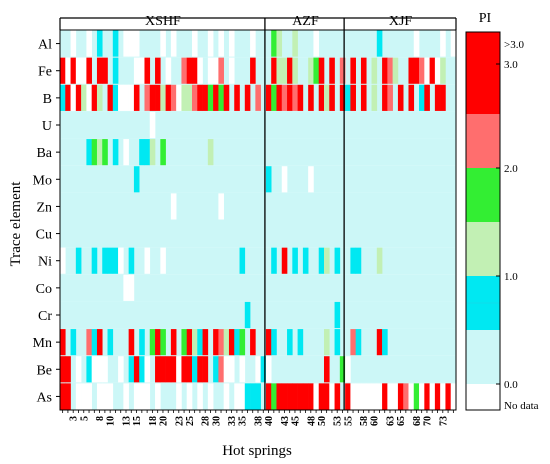 The width and height of the screenshot is (550, 464). What do you see at coordinates (258, 44) in the screenshot?
I see `heatmap-row-al` at bounding box center [258, 44].